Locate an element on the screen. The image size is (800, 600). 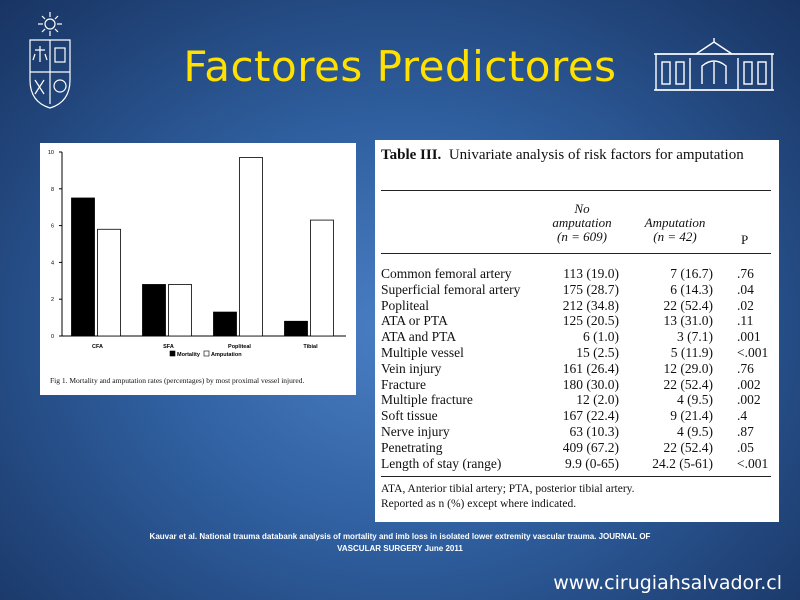
table-row: Penetrating 409 (67.2) 22 (52.4) .05 is located at coordinates (577, 447).